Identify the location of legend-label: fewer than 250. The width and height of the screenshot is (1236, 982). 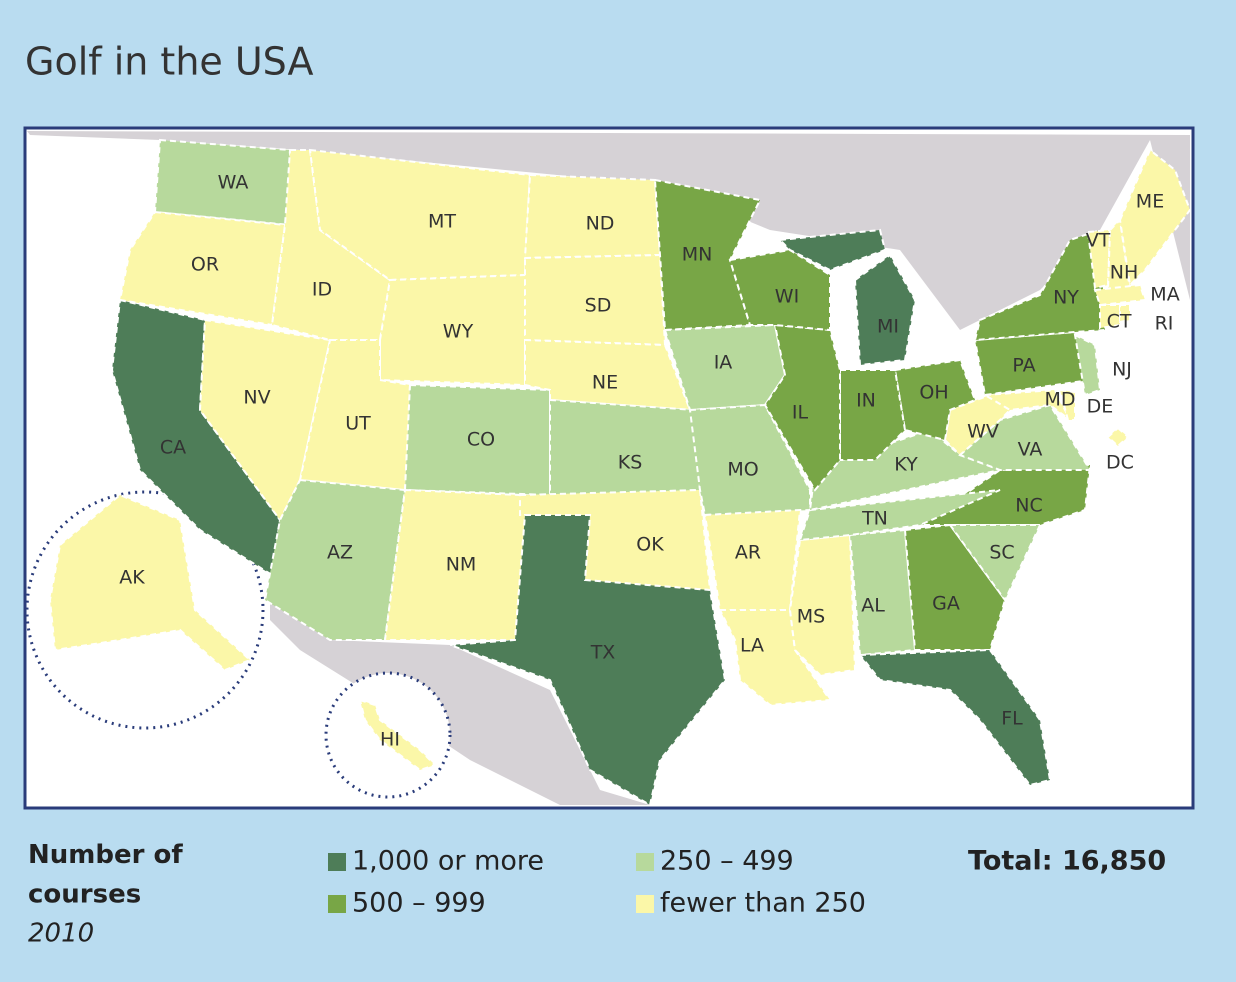
(763, 903).